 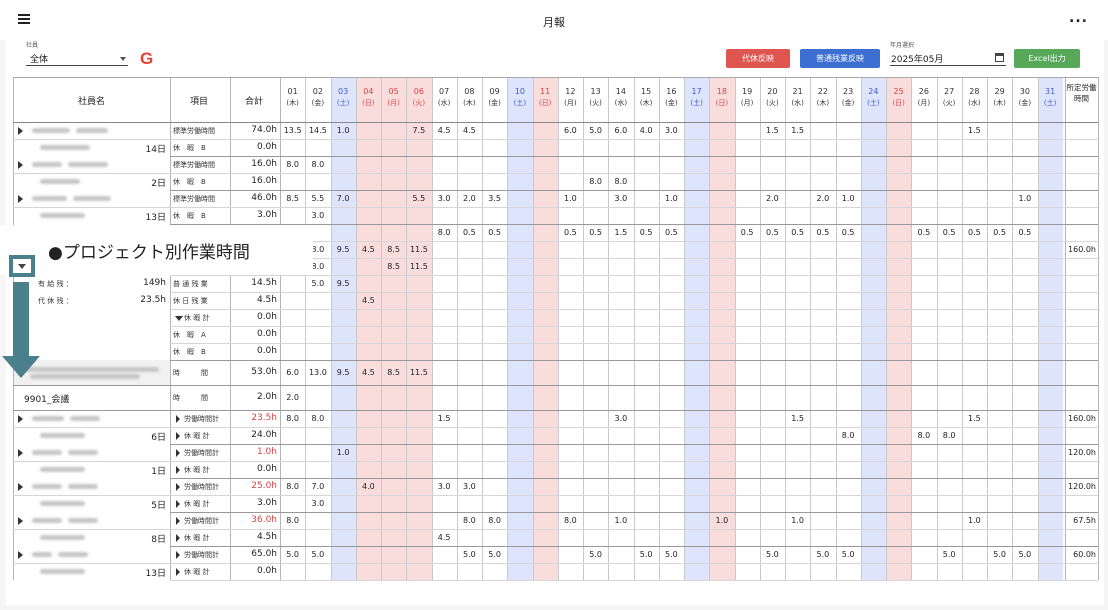 What do you see at coordinates (823, 198) in the screenshot?
I see `day-value: 2.0` at bounding box center [823, 198].